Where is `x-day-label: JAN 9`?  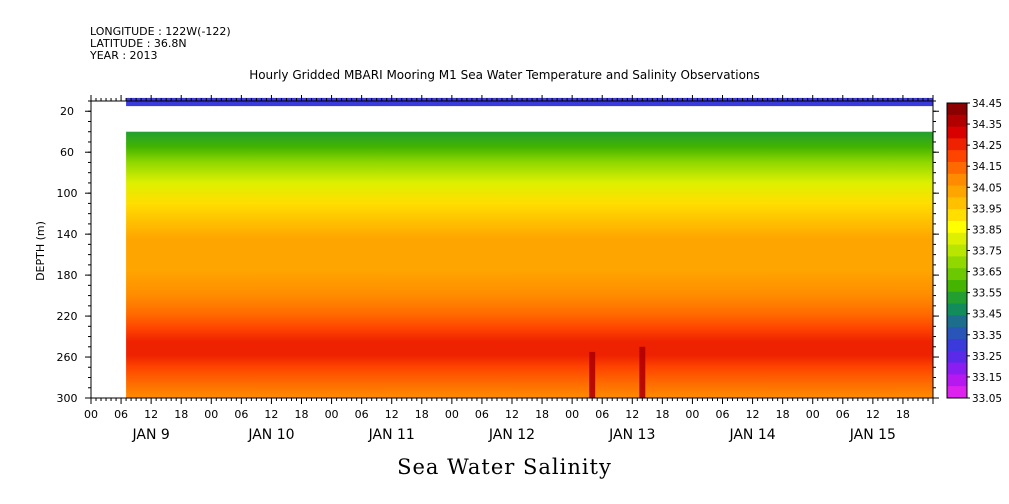
x-day-label: JAN 9 is located at coordinates (150, 435).